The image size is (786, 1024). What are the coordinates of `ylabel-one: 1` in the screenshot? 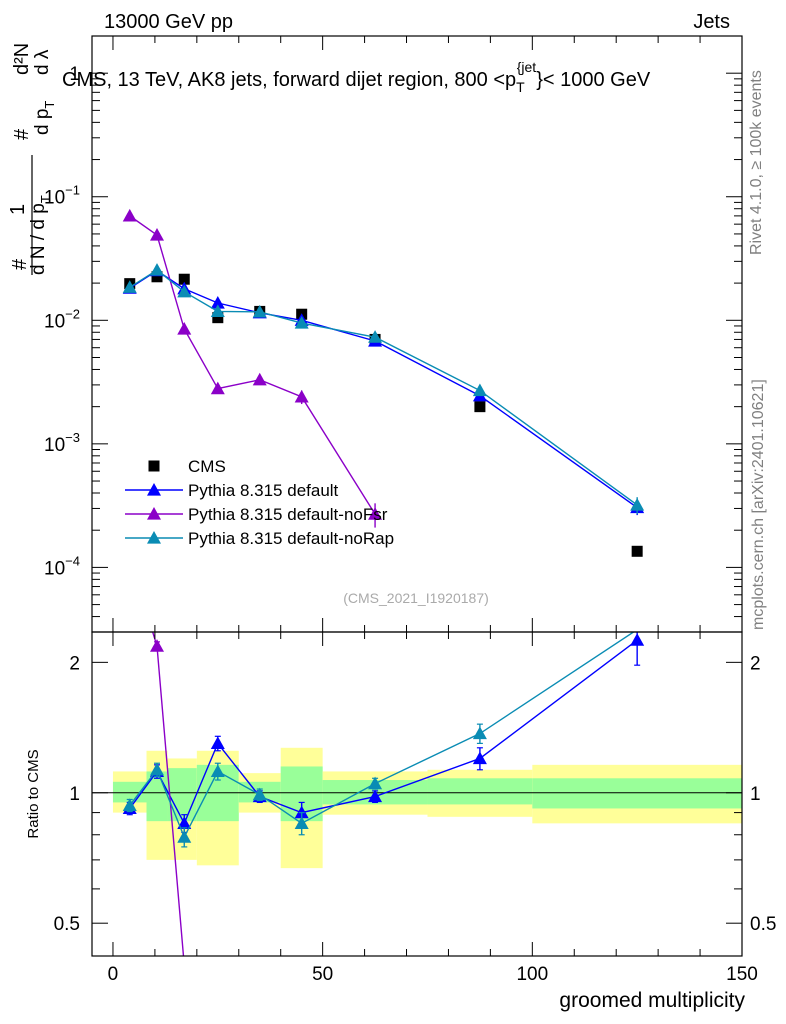 It's located at (18, 209).